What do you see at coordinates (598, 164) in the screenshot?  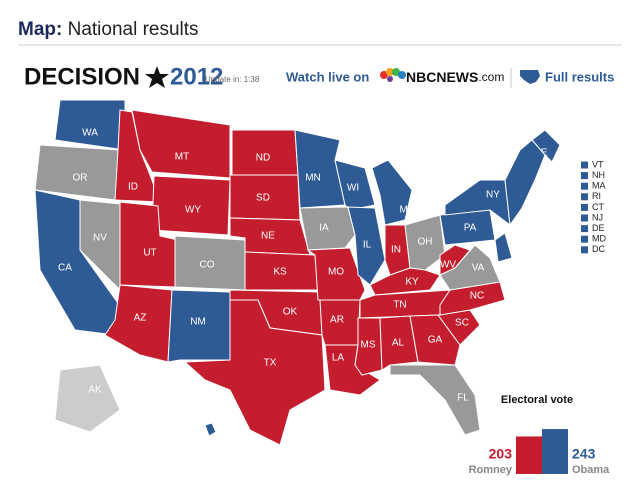 I see `legend-label: VT` at bounding box center [598, 164].